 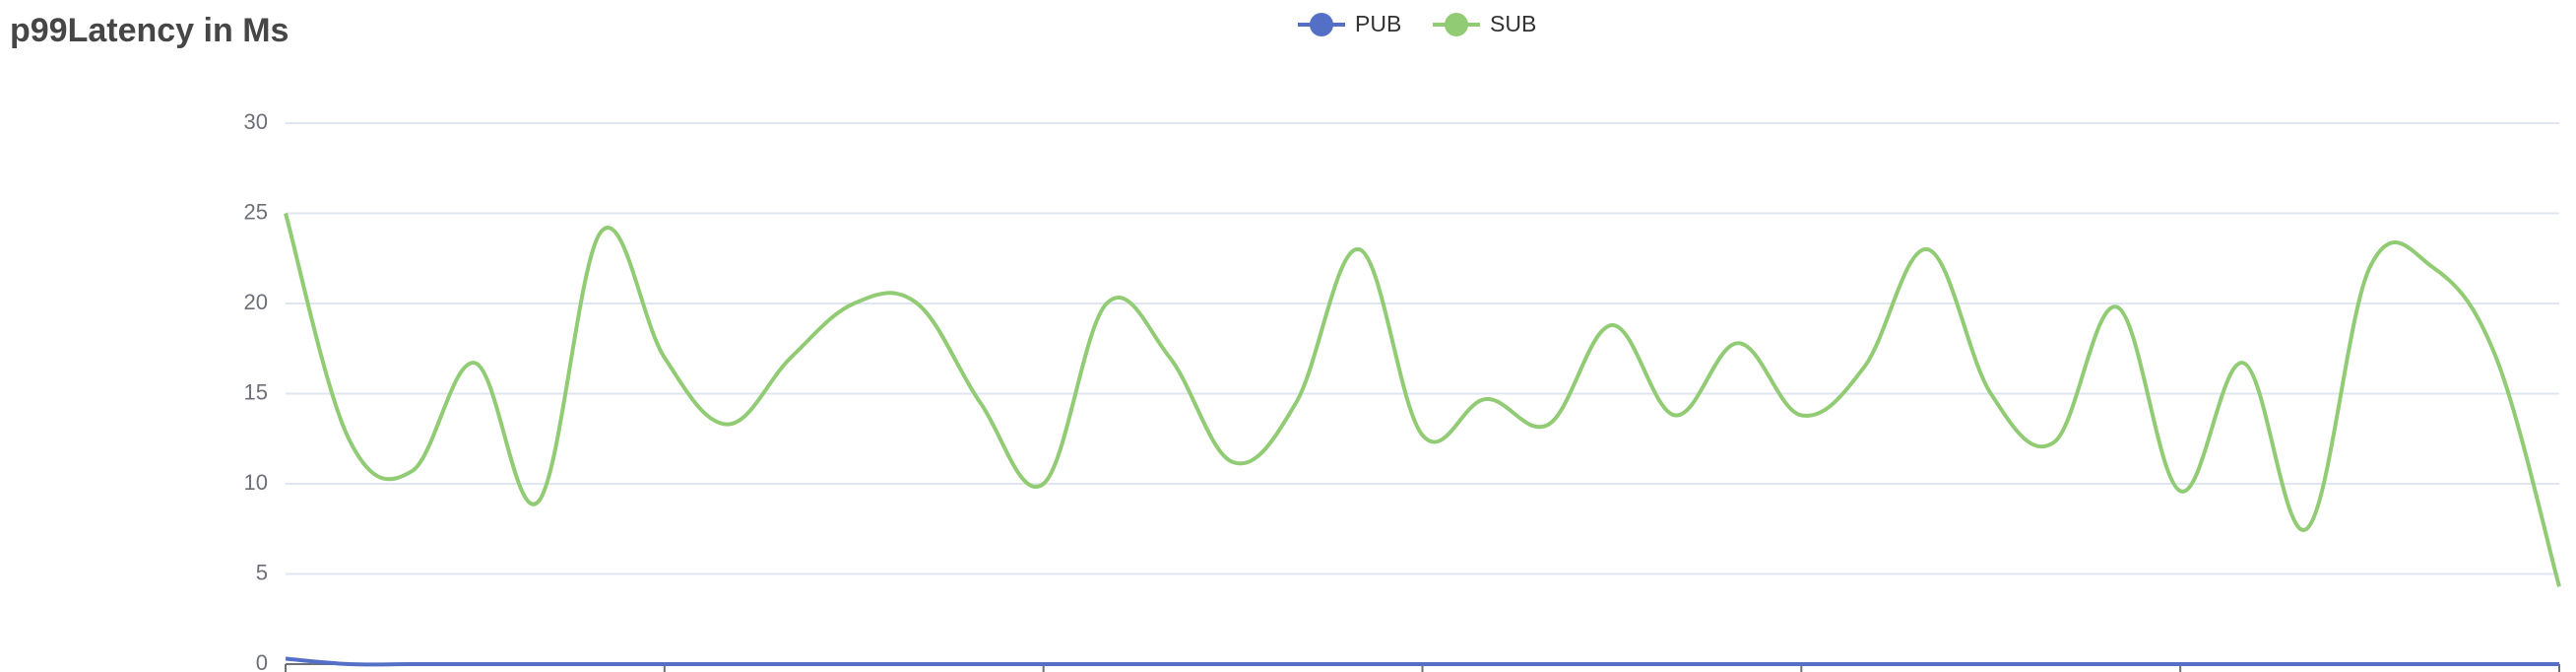 I want to click on legend-label: SUB, so click(x=1513, y=23).